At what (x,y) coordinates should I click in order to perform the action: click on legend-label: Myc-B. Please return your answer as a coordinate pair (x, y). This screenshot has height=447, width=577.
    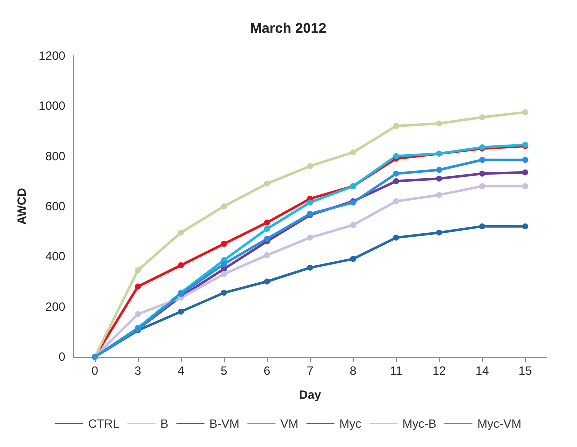
    Looking at the image, I should click on (419, 424).